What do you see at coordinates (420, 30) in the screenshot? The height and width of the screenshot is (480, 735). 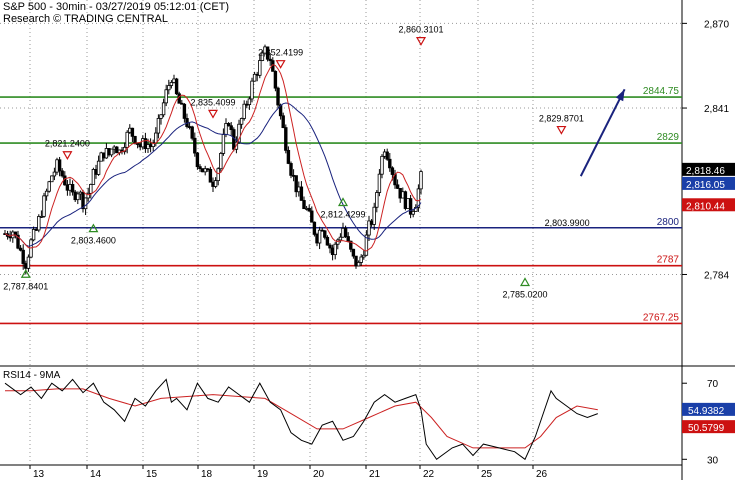 I see `swing-high-label: 2,860.3101` at bounding box center [420, 30].